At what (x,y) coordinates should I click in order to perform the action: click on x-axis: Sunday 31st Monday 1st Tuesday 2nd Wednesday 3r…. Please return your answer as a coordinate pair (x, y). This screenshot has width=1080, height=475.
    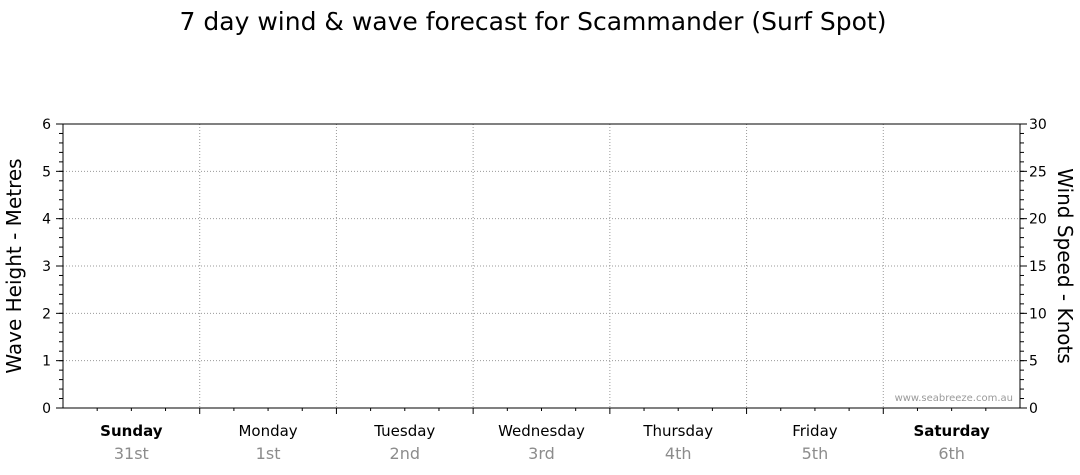
    Looking at the image, I should click on (543, 435).